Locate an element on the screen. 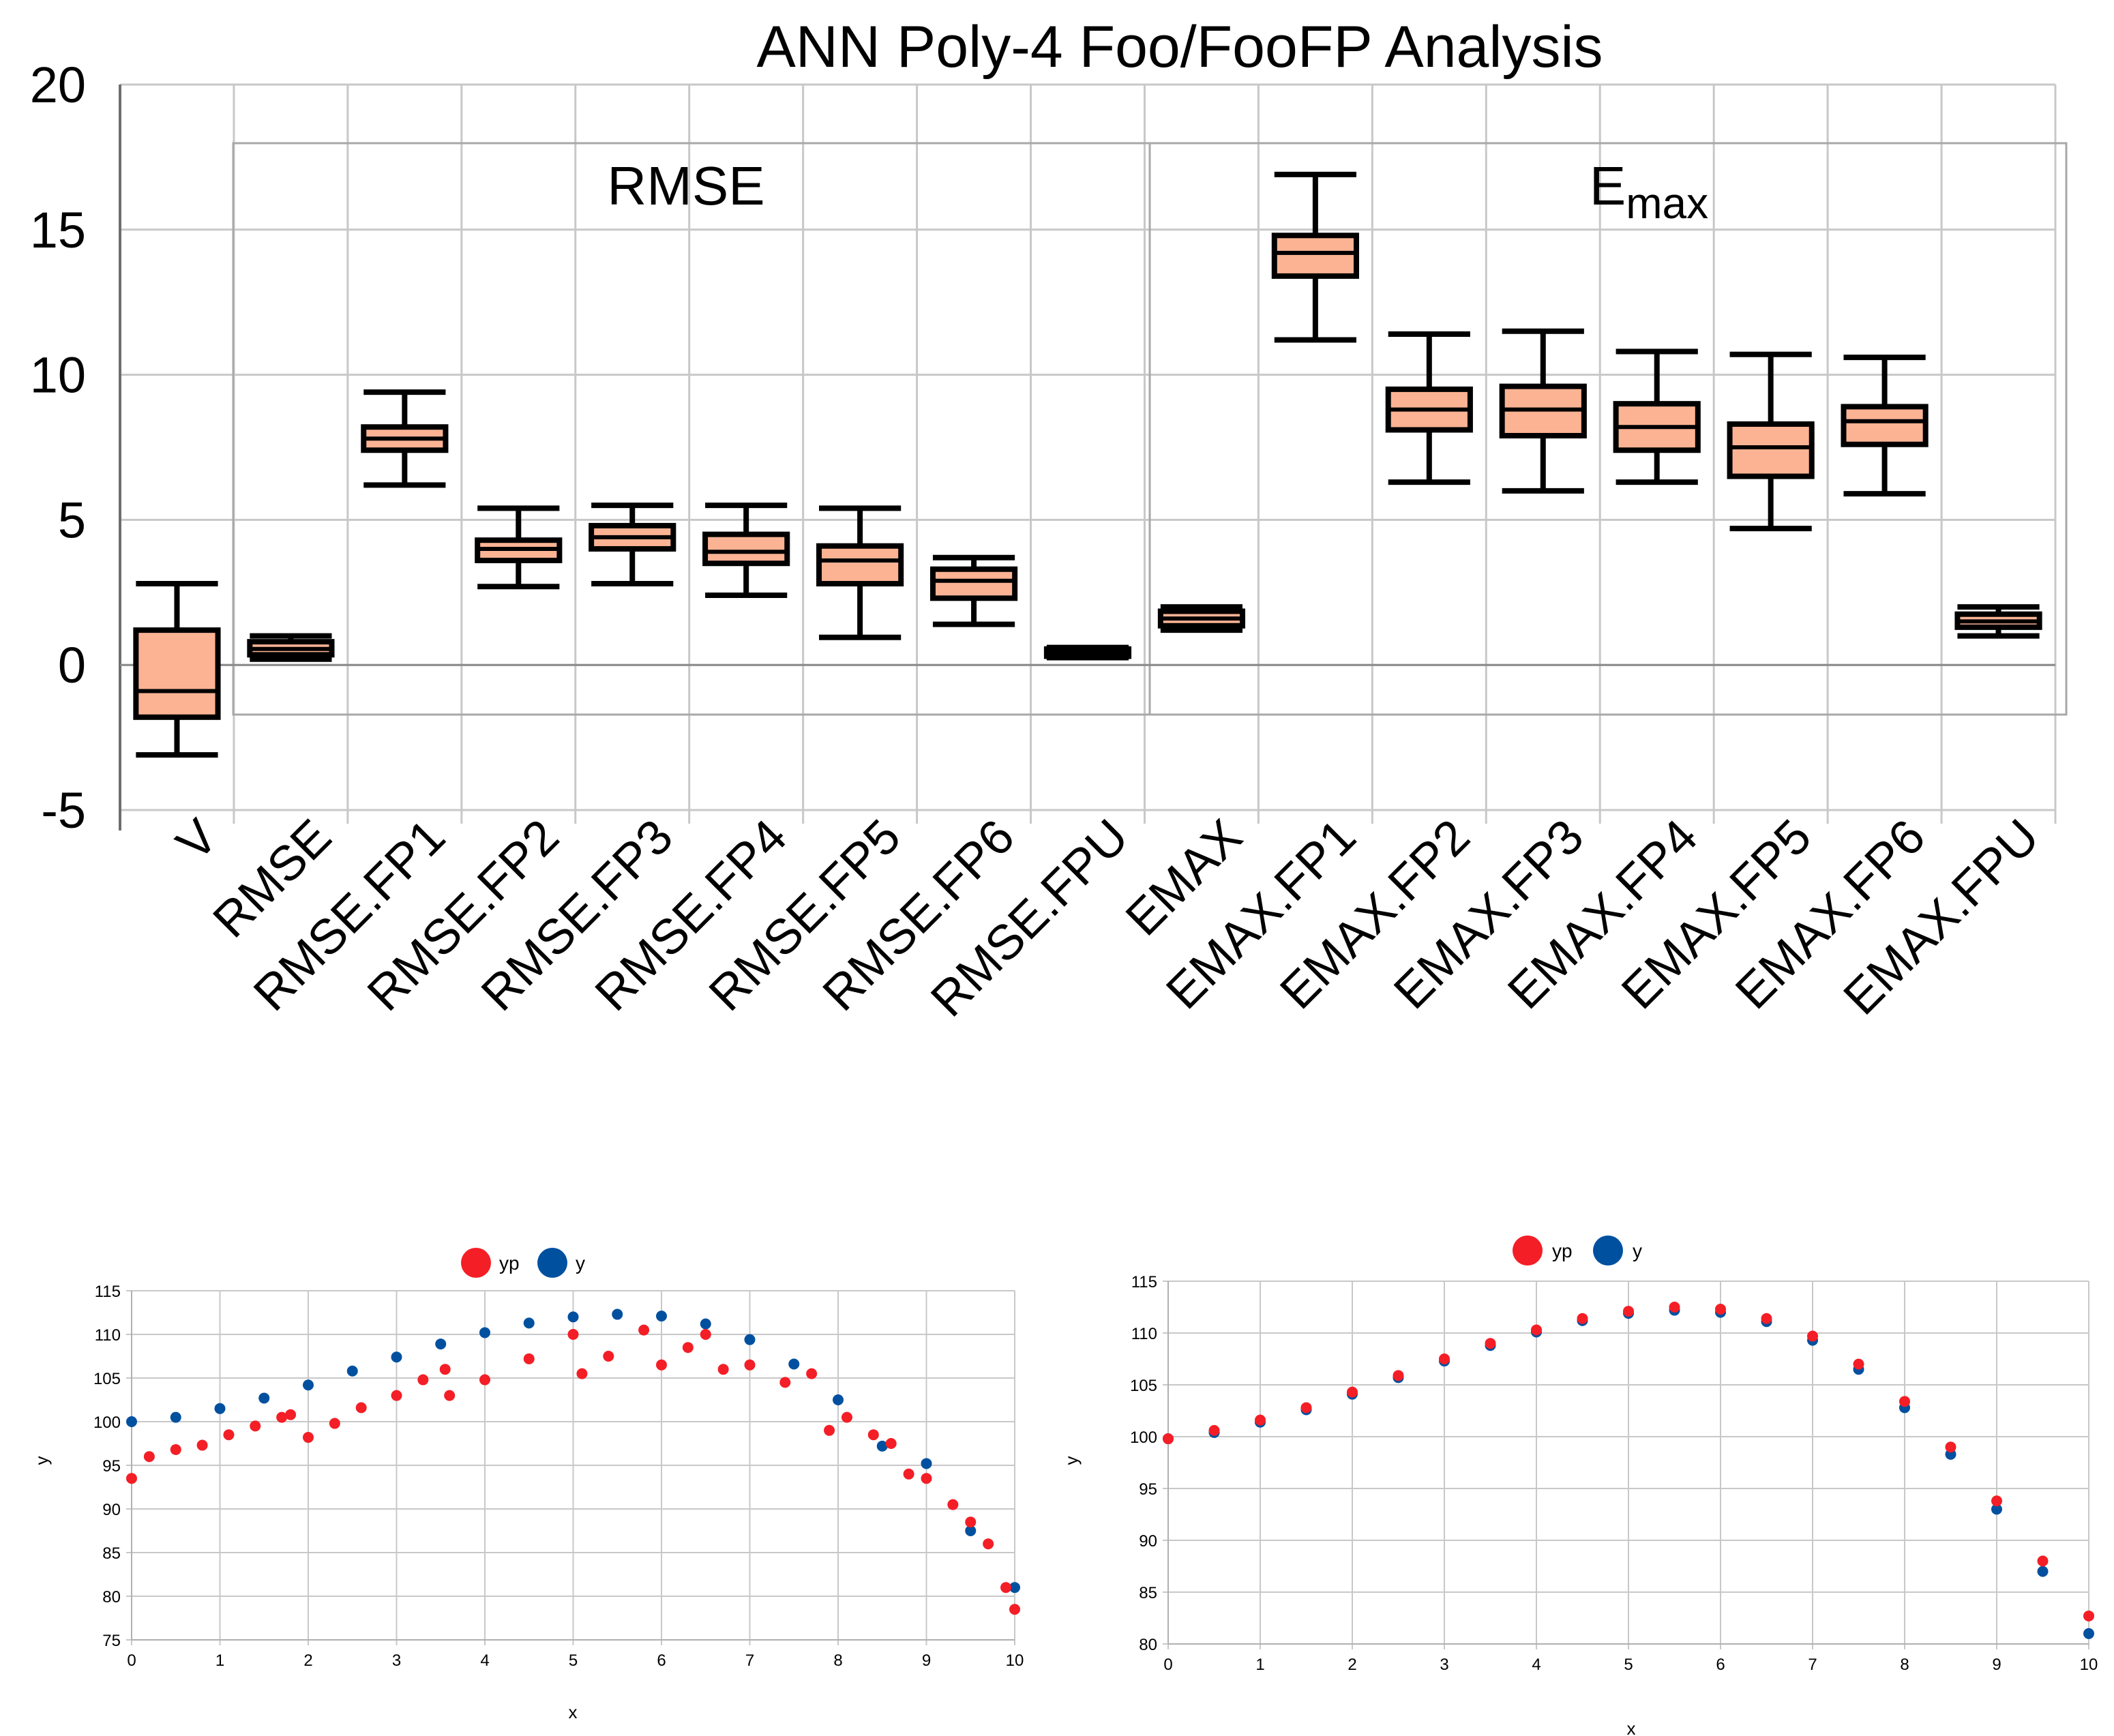 Image resolution: width=2114 pixels, height=1736 pixels. y-tick-label: -5 is located at coordinates (63, 811).